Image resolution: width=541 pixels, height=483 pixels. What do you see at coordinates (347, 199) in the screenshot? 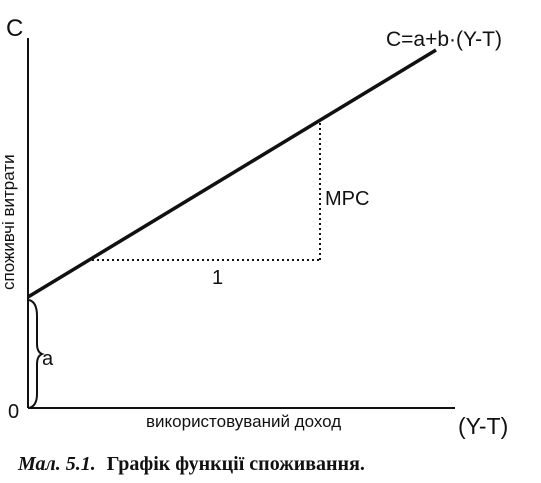
I see `slope-label: MPC` at bounding box center [347, 199].